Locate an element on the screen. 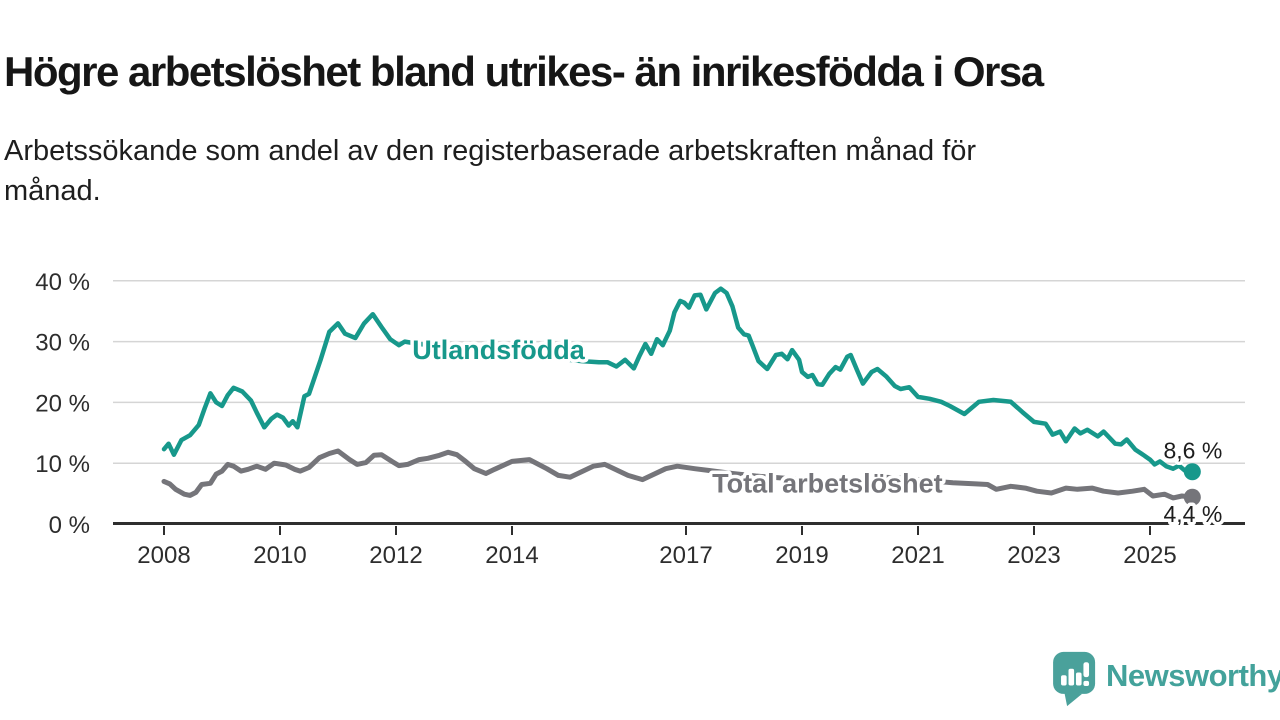 This screenshot has height=720, width=1280. x-axis-tick-label: 2008 is located at coordinates (163, 555).